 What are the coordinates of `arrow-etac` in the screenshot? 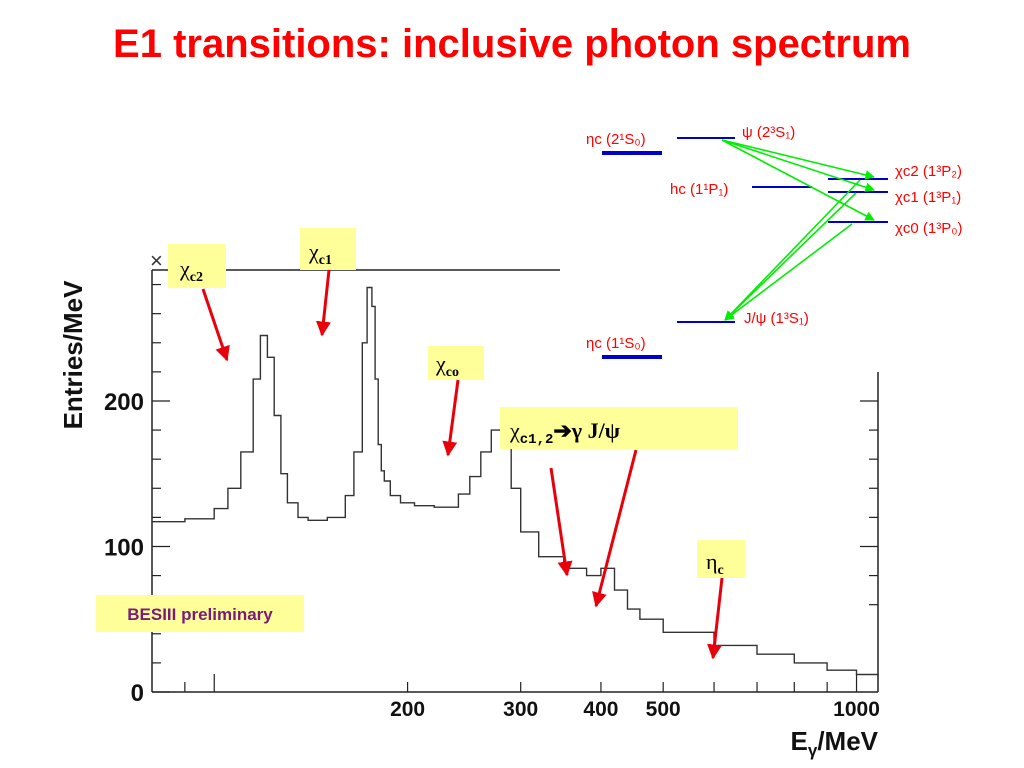 It's located at (715, 618).